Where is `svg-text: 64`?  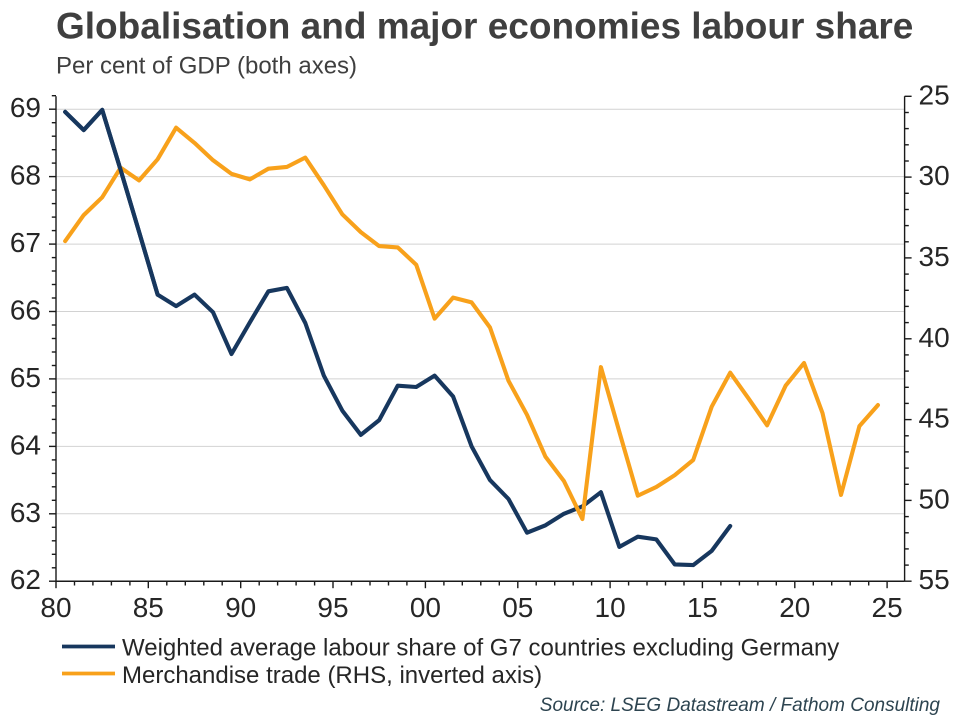 svg-text: 64 is located at coordinates (25, 444).